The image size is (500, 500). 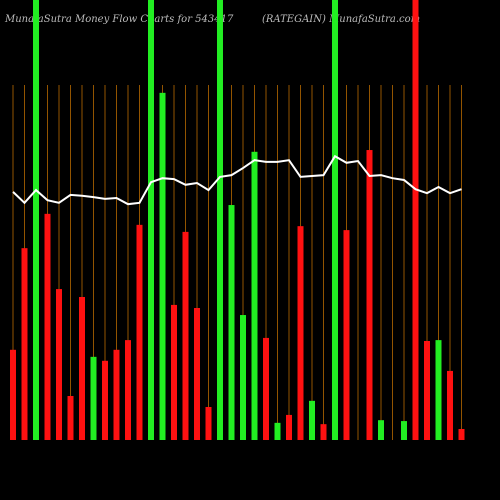 I want to click on chart-subtitle: (RATEGAIN) MunafaSutra.com, so click(x=341, y=19).